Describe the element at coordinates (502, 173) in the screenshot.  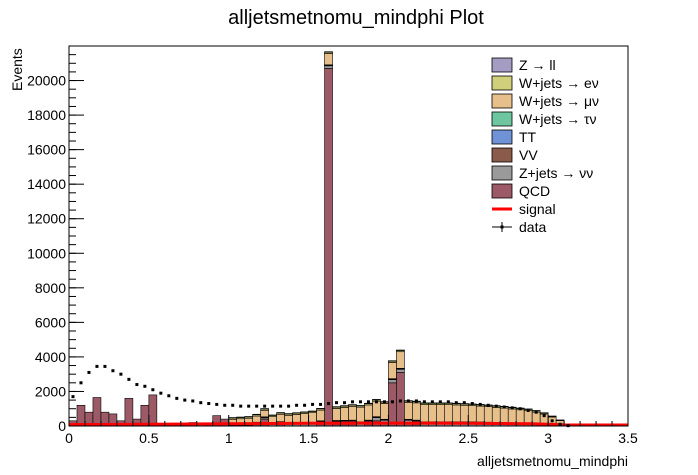
I see `legend-swatch-z-jets` at that location.